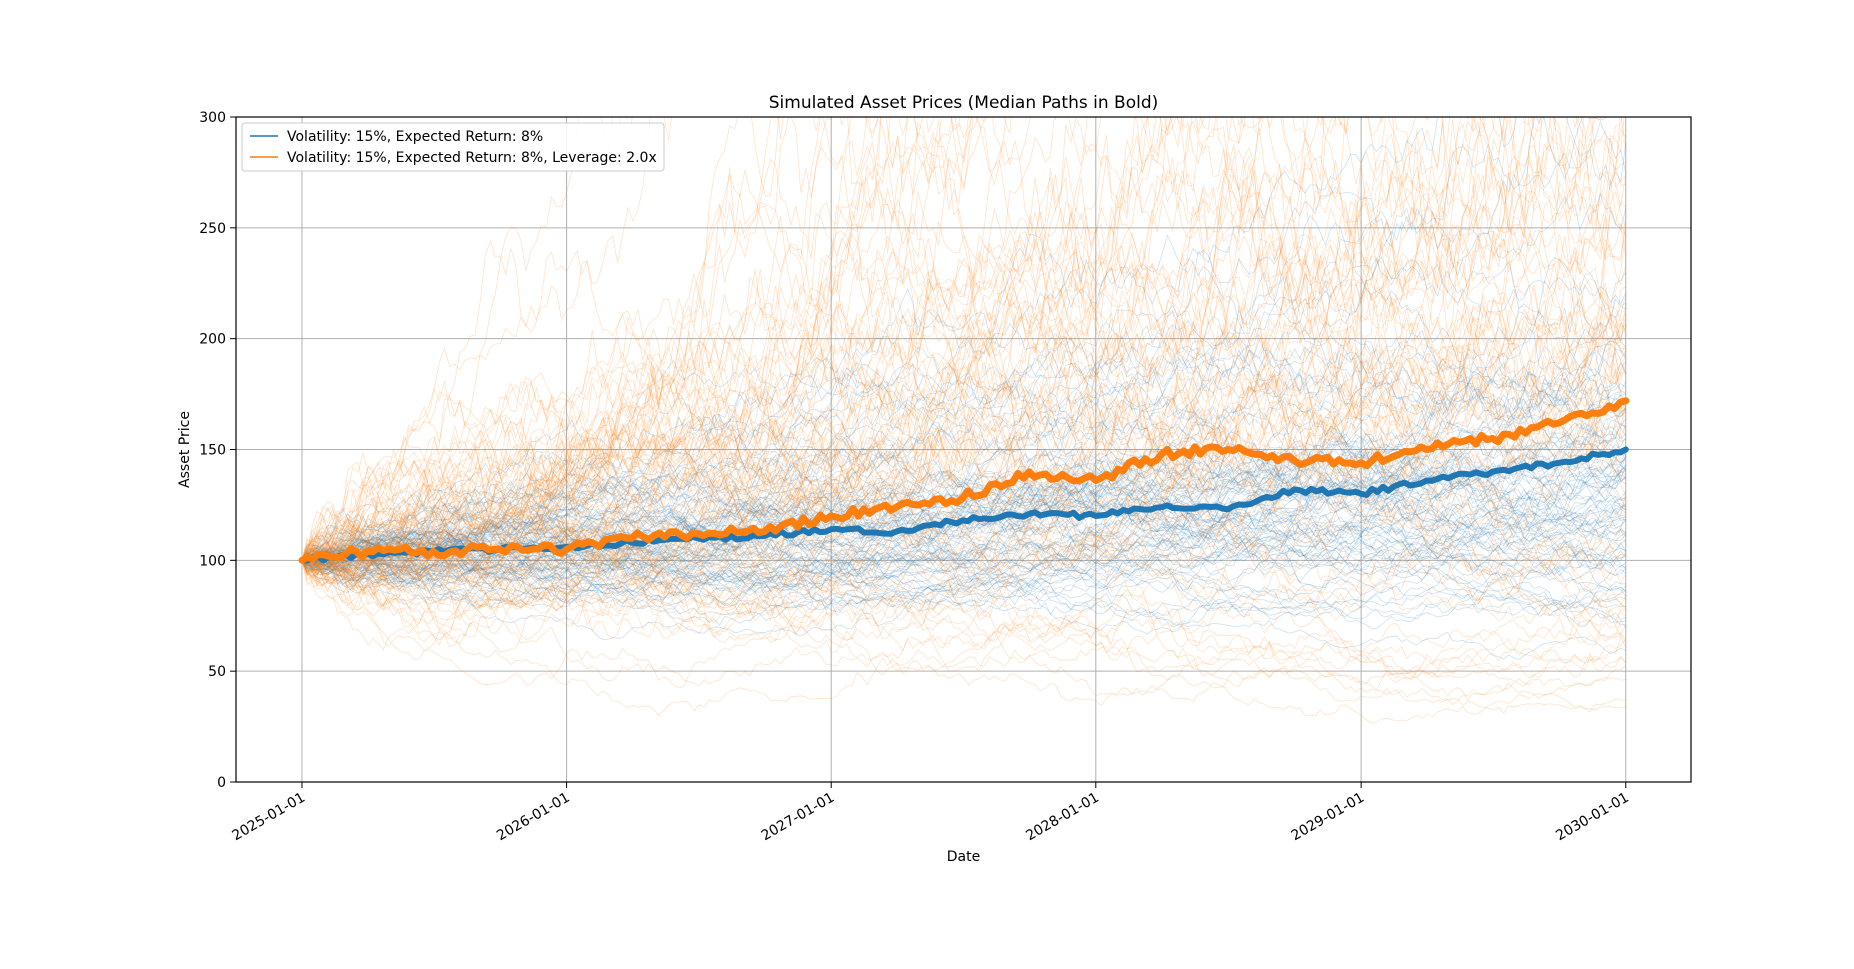  I want to click on x-axis-title: Date, so click(963, 857).